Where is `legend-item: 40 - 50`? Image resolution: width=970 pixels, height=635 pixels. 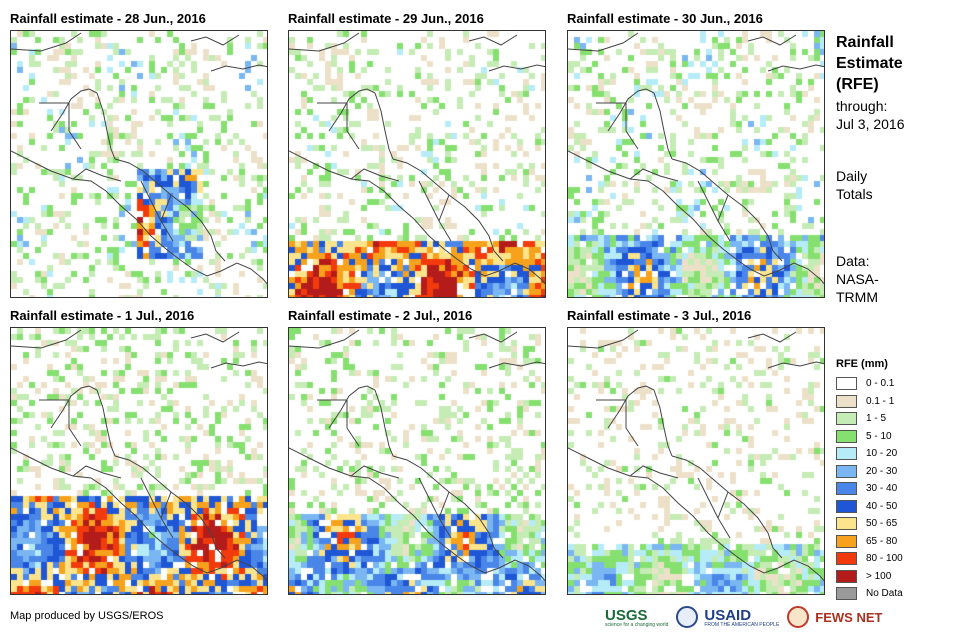 legend-item: 40 - 50 is located at coordinates (866, 506).